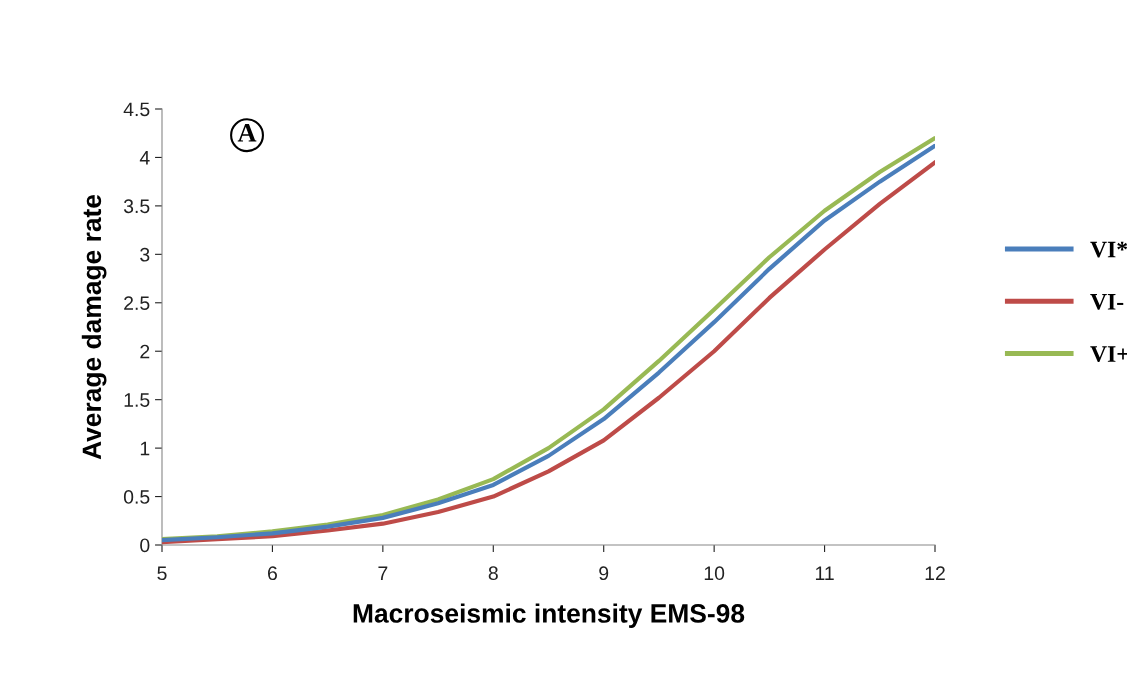 This screenshot has width=1127, height=675. Describe the element at coordinates (137, 400) in the screenshot. I see `y-tick-label: 1.5` at that location.